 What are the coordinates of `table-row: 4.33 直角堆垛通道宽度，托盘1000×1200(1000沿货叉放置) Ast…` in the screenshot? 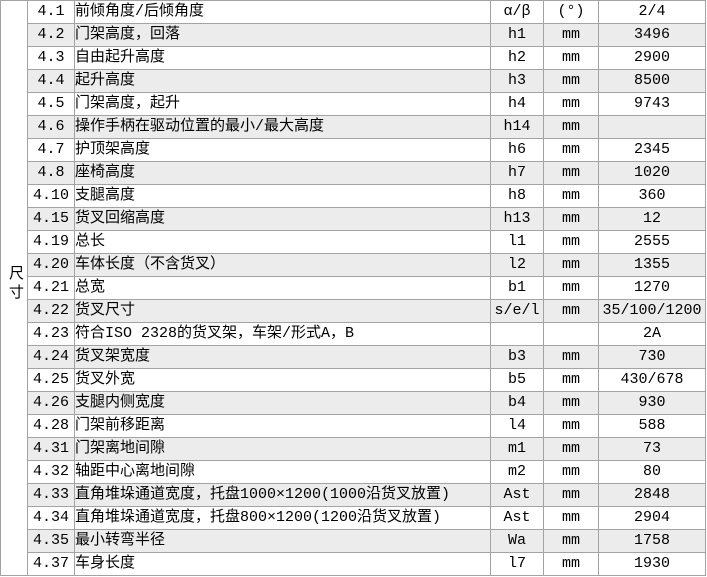 It's located at (353, 495).